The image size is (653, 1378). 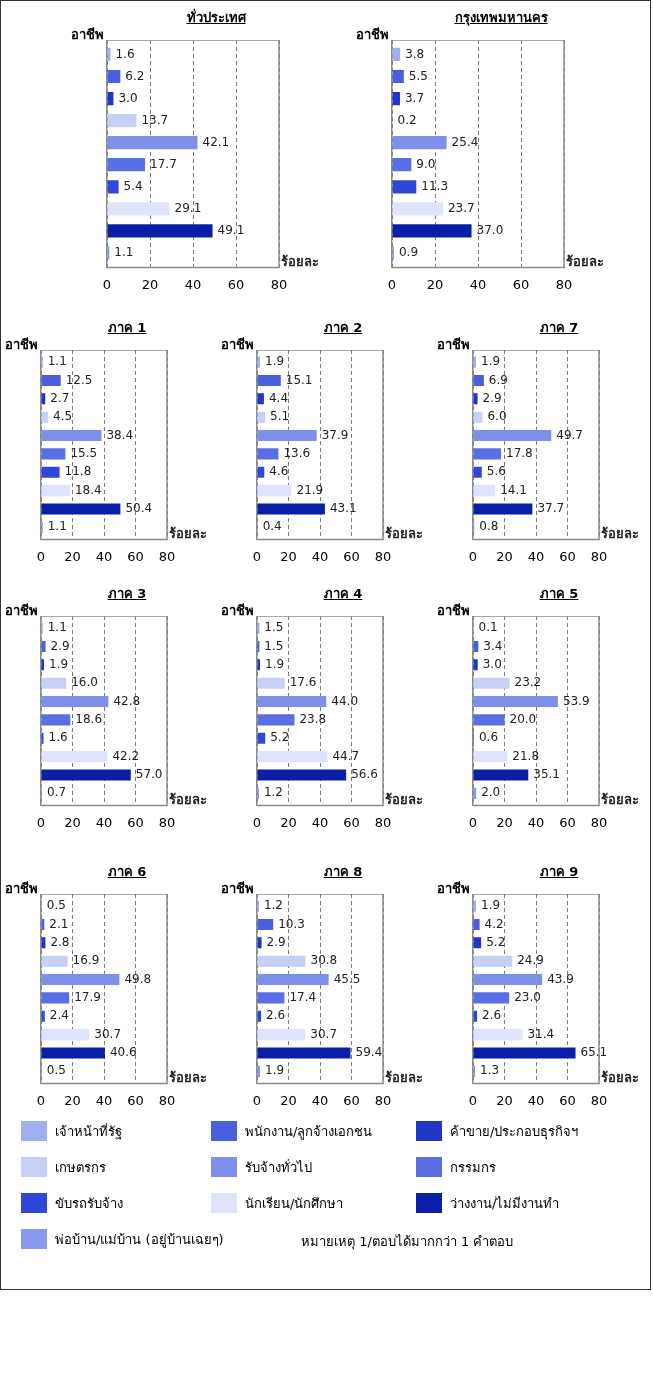 I want to click on legend-label: ค้าขาย/ประกอบธุรกิจฯ, so click(x=514, y=1132).